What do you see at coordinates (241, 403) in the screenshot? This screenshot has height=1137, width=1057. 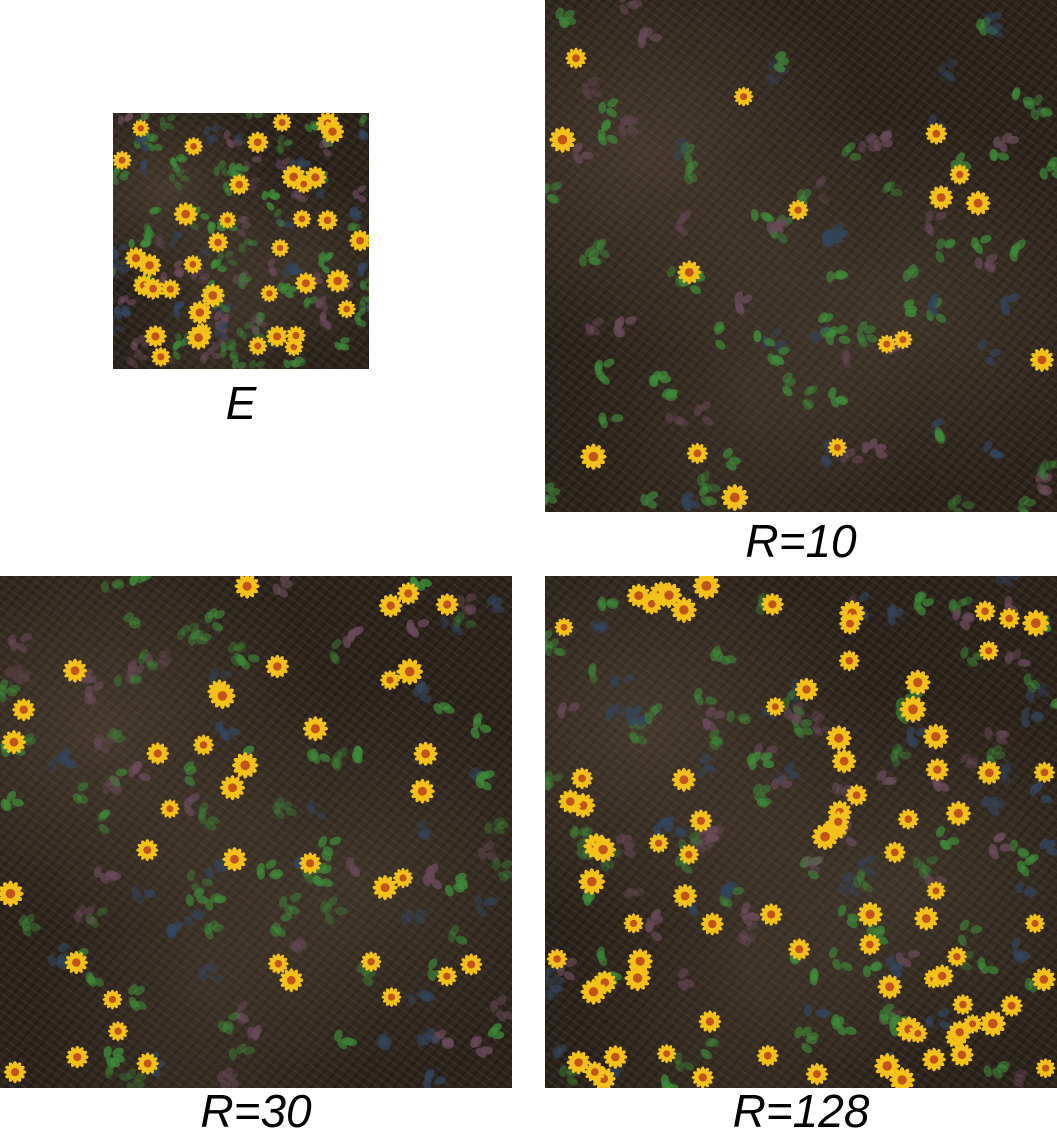 I see `caption-exemplar: E` at bounding box center [241, 403].